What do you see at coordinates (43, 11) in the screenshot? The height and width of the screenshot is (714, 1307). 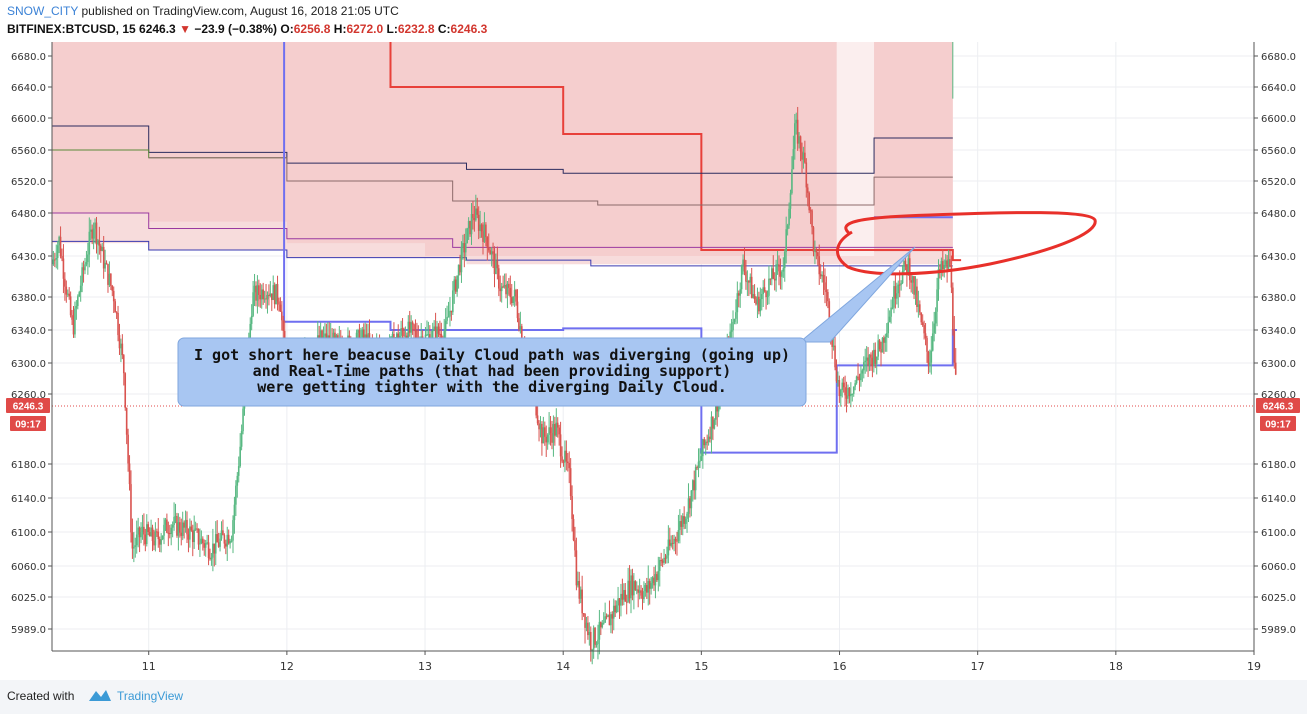 I see `author-link: SNOW_CITY` at bounding box center [43, 11].